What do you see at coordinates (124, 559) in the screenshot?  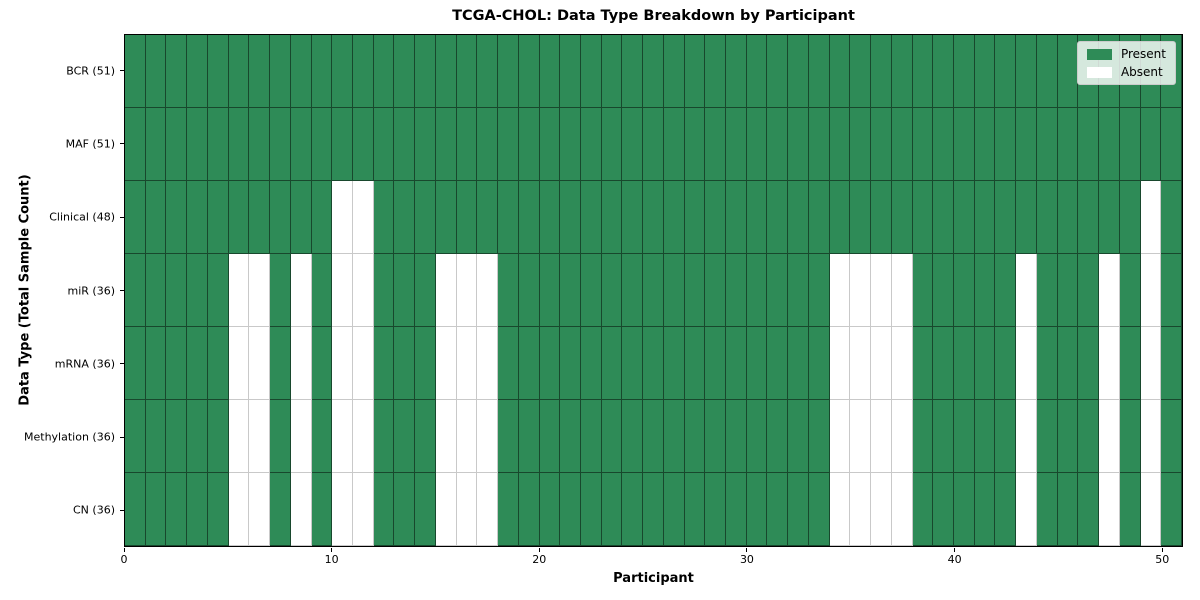 I see `x-tick-label-0: 0` at bounding box center [124, 559].